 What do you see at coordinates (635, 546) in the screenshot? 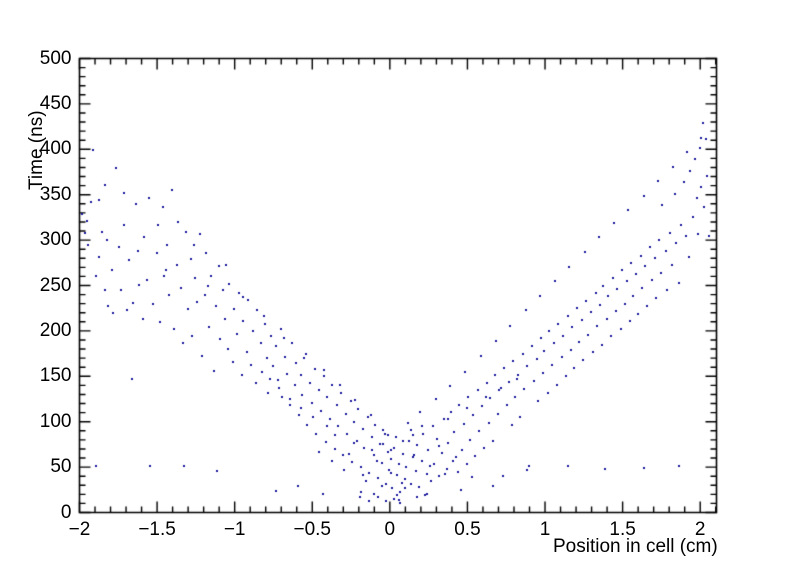
I see `x-axis-title: Position in cell (cm)` at bounding box center [635, 546].